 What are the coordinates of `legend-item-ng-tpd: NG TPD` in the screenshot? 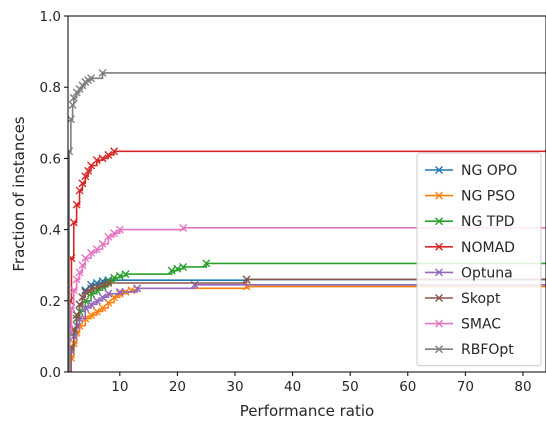 It's located at (470, 222).